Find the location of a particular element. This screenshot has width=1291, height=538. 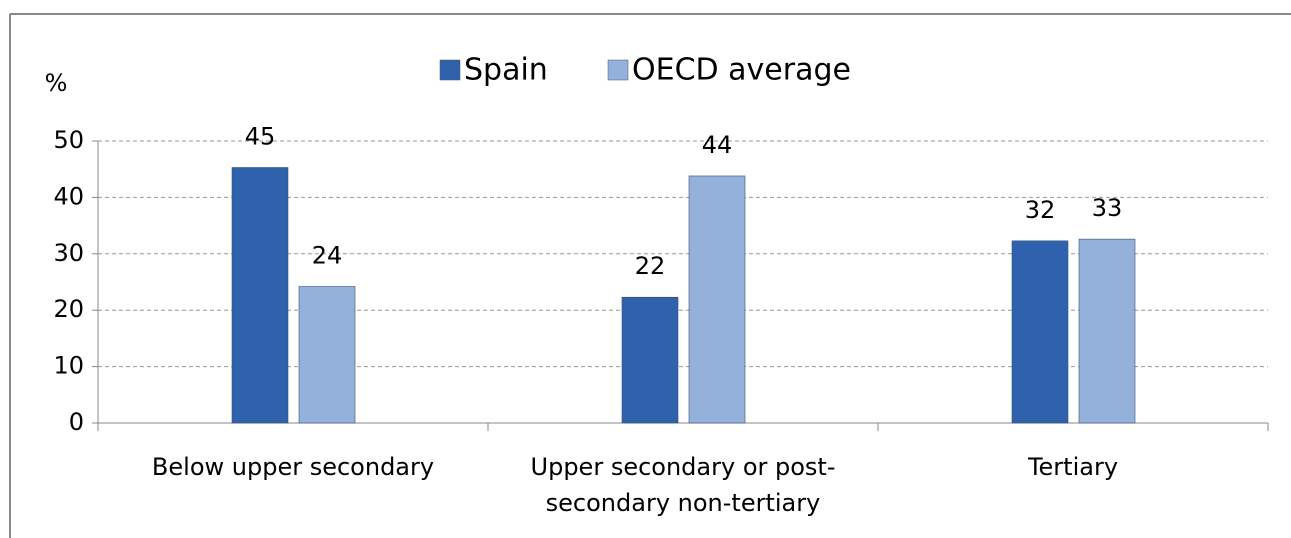

data-label: 24 is located at coordinates (327, 256).